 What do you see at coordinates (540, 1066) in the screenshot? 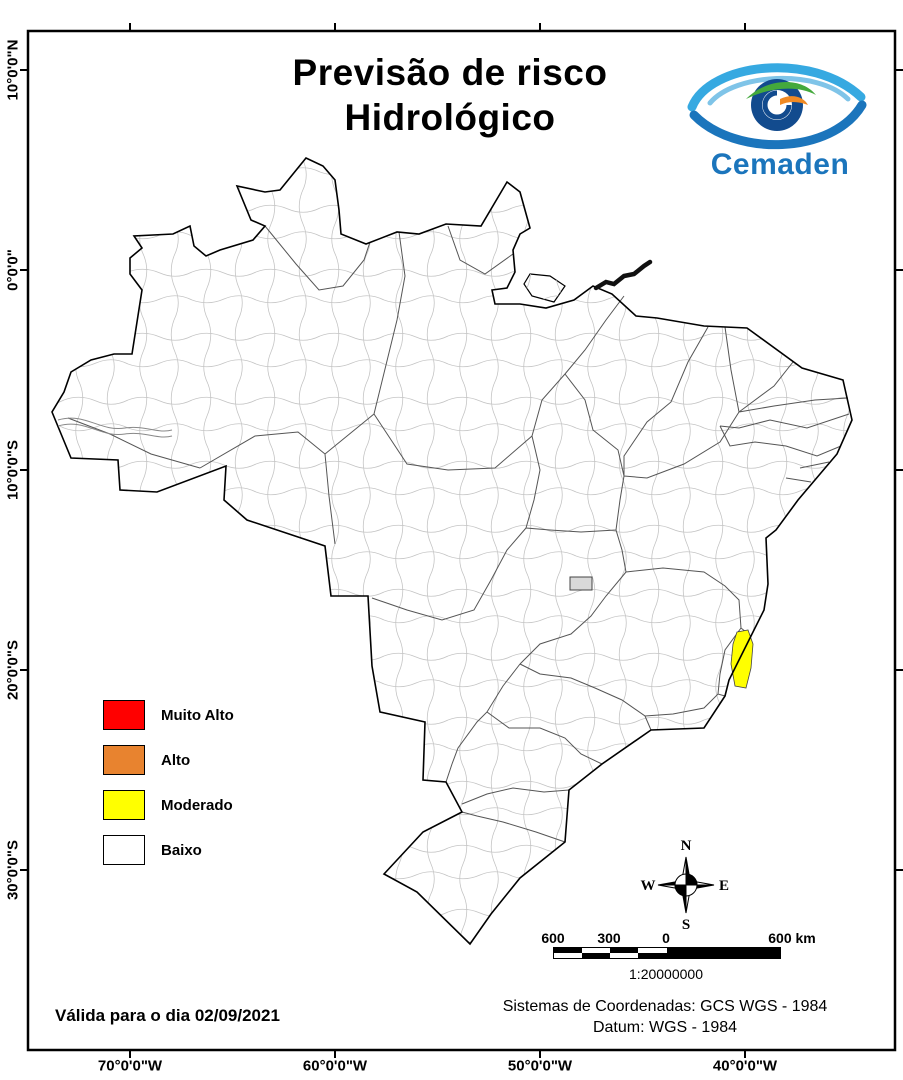
I see `lon-label-50w: 50°0'0"W` at bounding box center [540, 1066].